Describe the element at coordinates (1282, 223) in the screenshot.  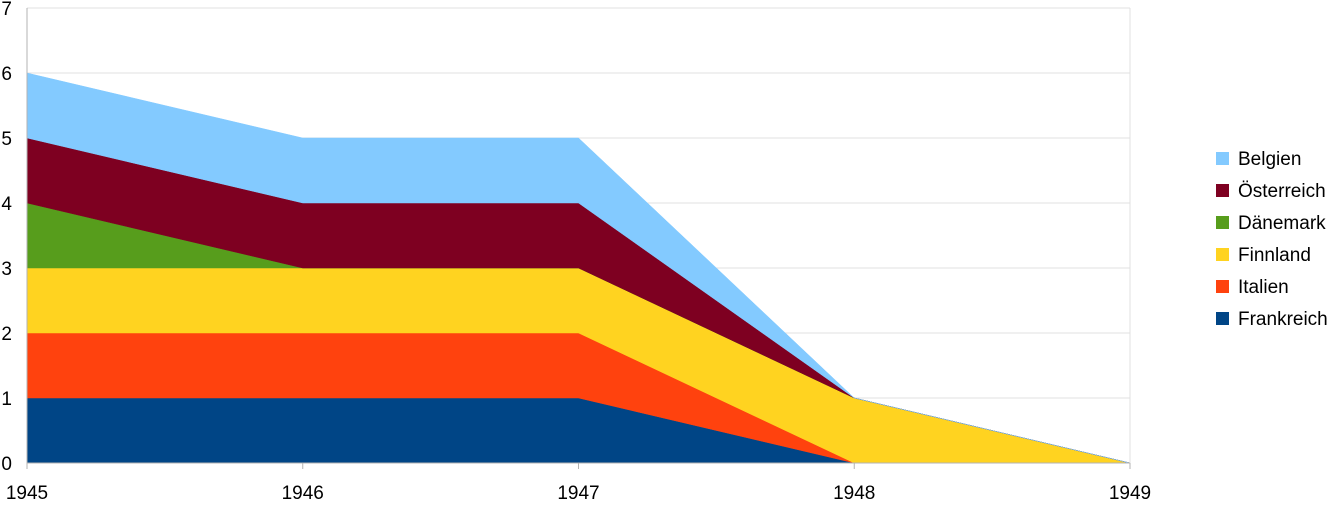
I see `legend-label: Dänemark` at that location.